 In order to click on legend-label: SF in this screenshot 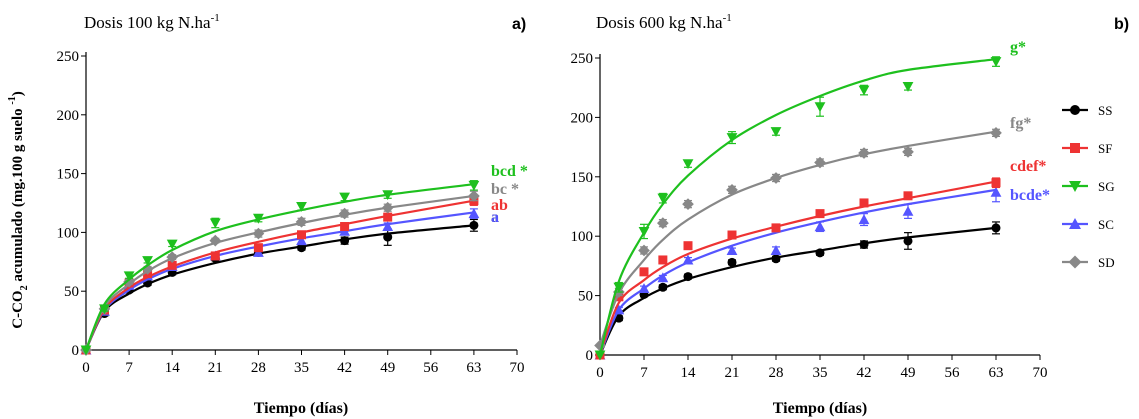, I will do `click(1105, 148)`.